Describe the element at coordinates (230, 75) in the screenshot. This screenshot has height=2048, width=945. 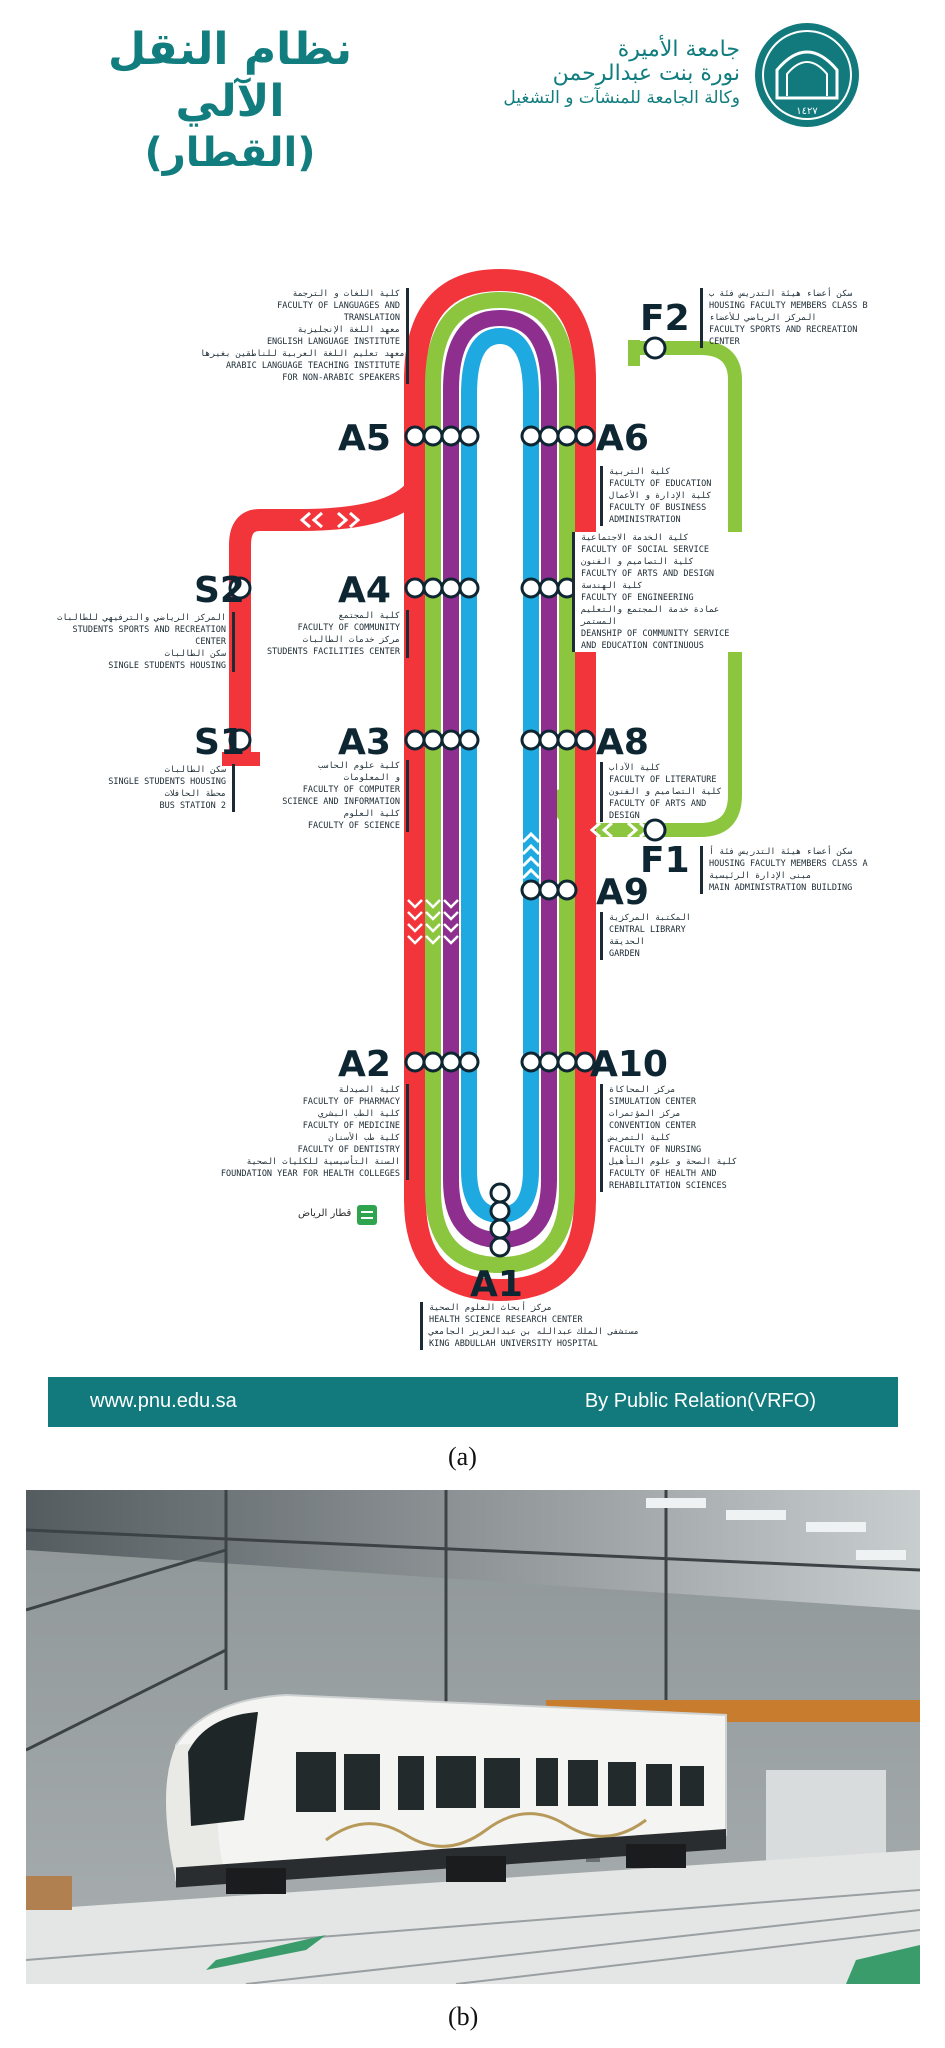
I see `title-line1: نظام النقل الآلي` at that location.